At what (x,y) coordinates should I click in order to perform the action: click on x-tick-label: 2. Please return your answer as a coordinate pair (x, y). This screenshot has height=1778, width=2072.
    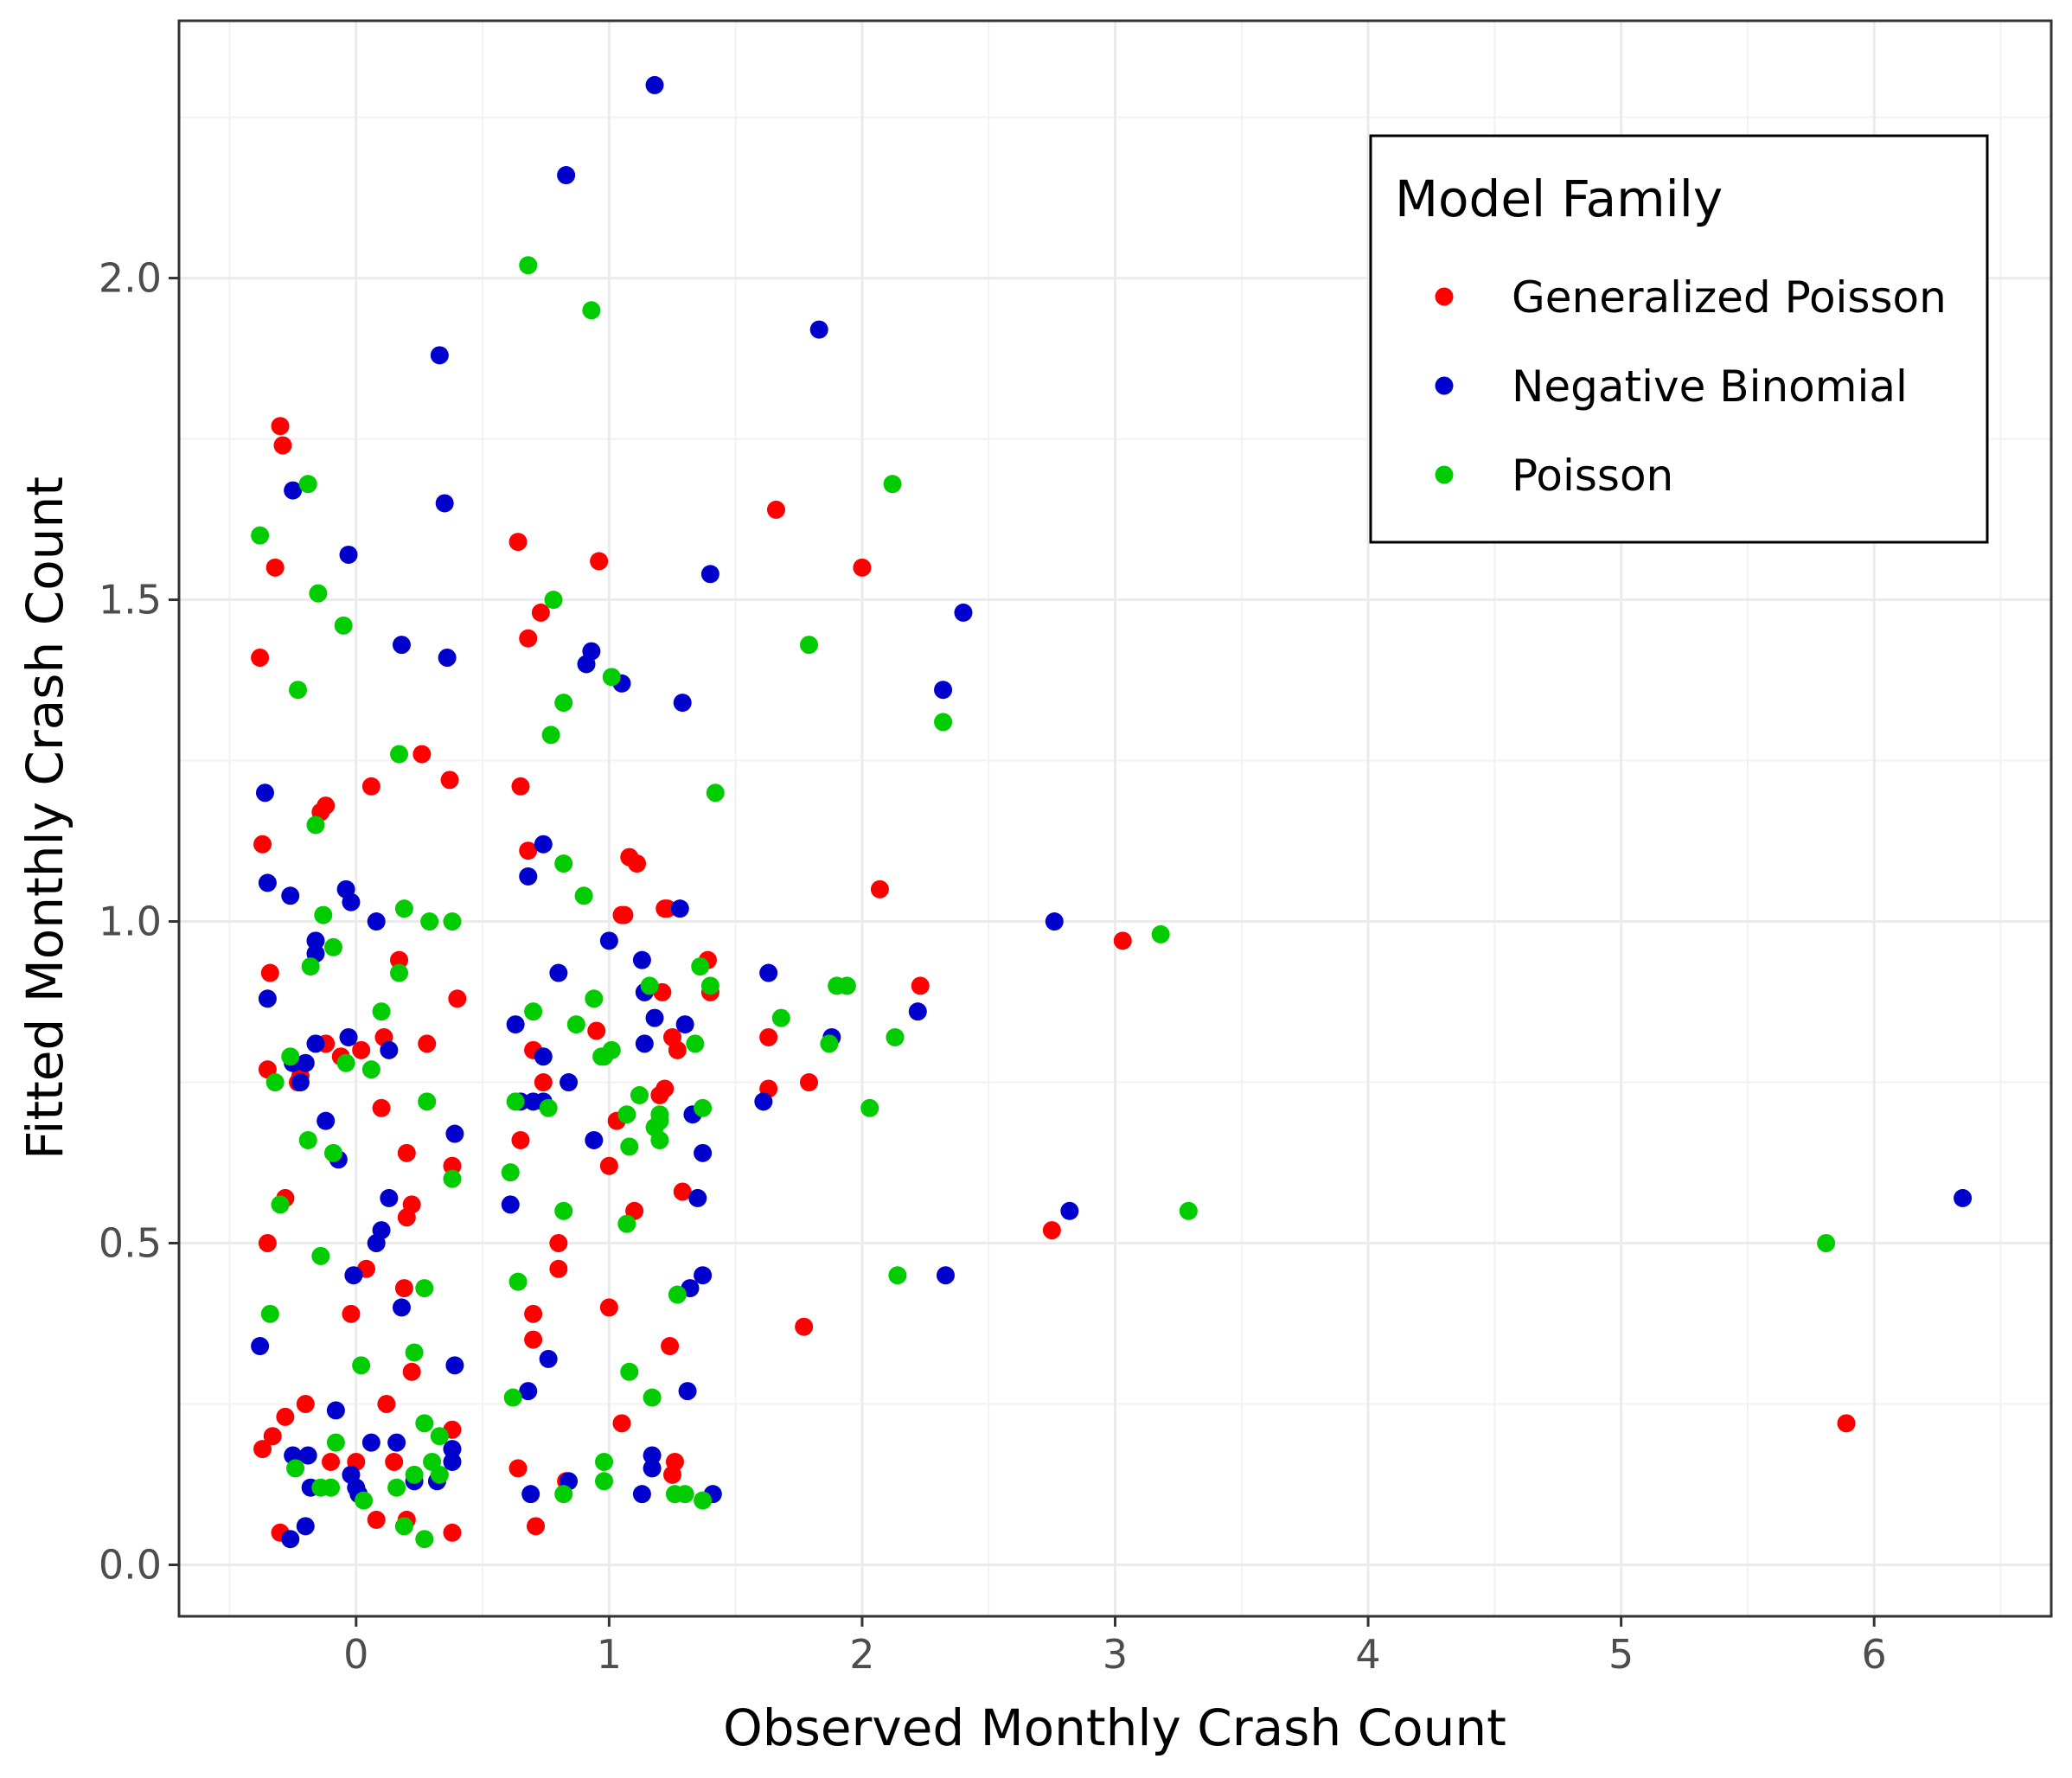
    Looking at the image, I should click on (861, 1654).